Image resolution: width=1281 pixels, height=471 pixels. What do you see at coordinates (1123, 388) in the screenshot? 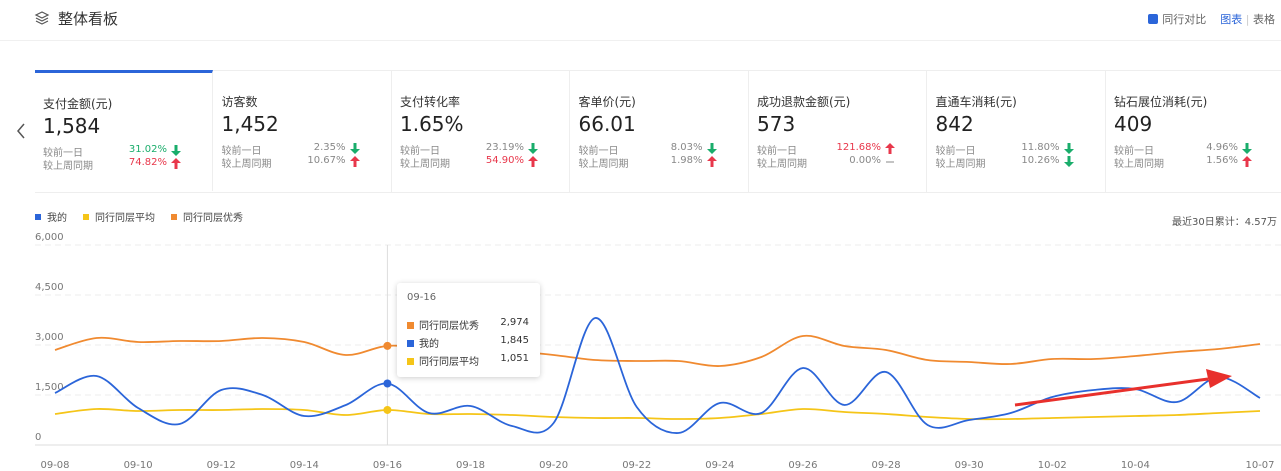
I see `annotation-arrow` at bounding box center [1123, 388].